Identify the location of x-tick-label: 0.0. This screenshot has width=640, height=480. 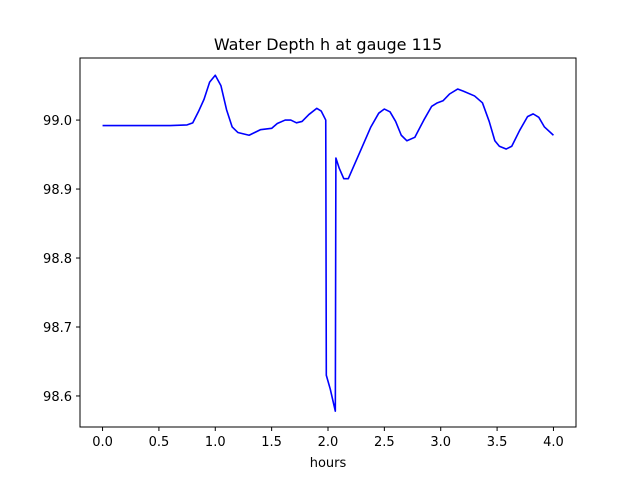
(102, 442).